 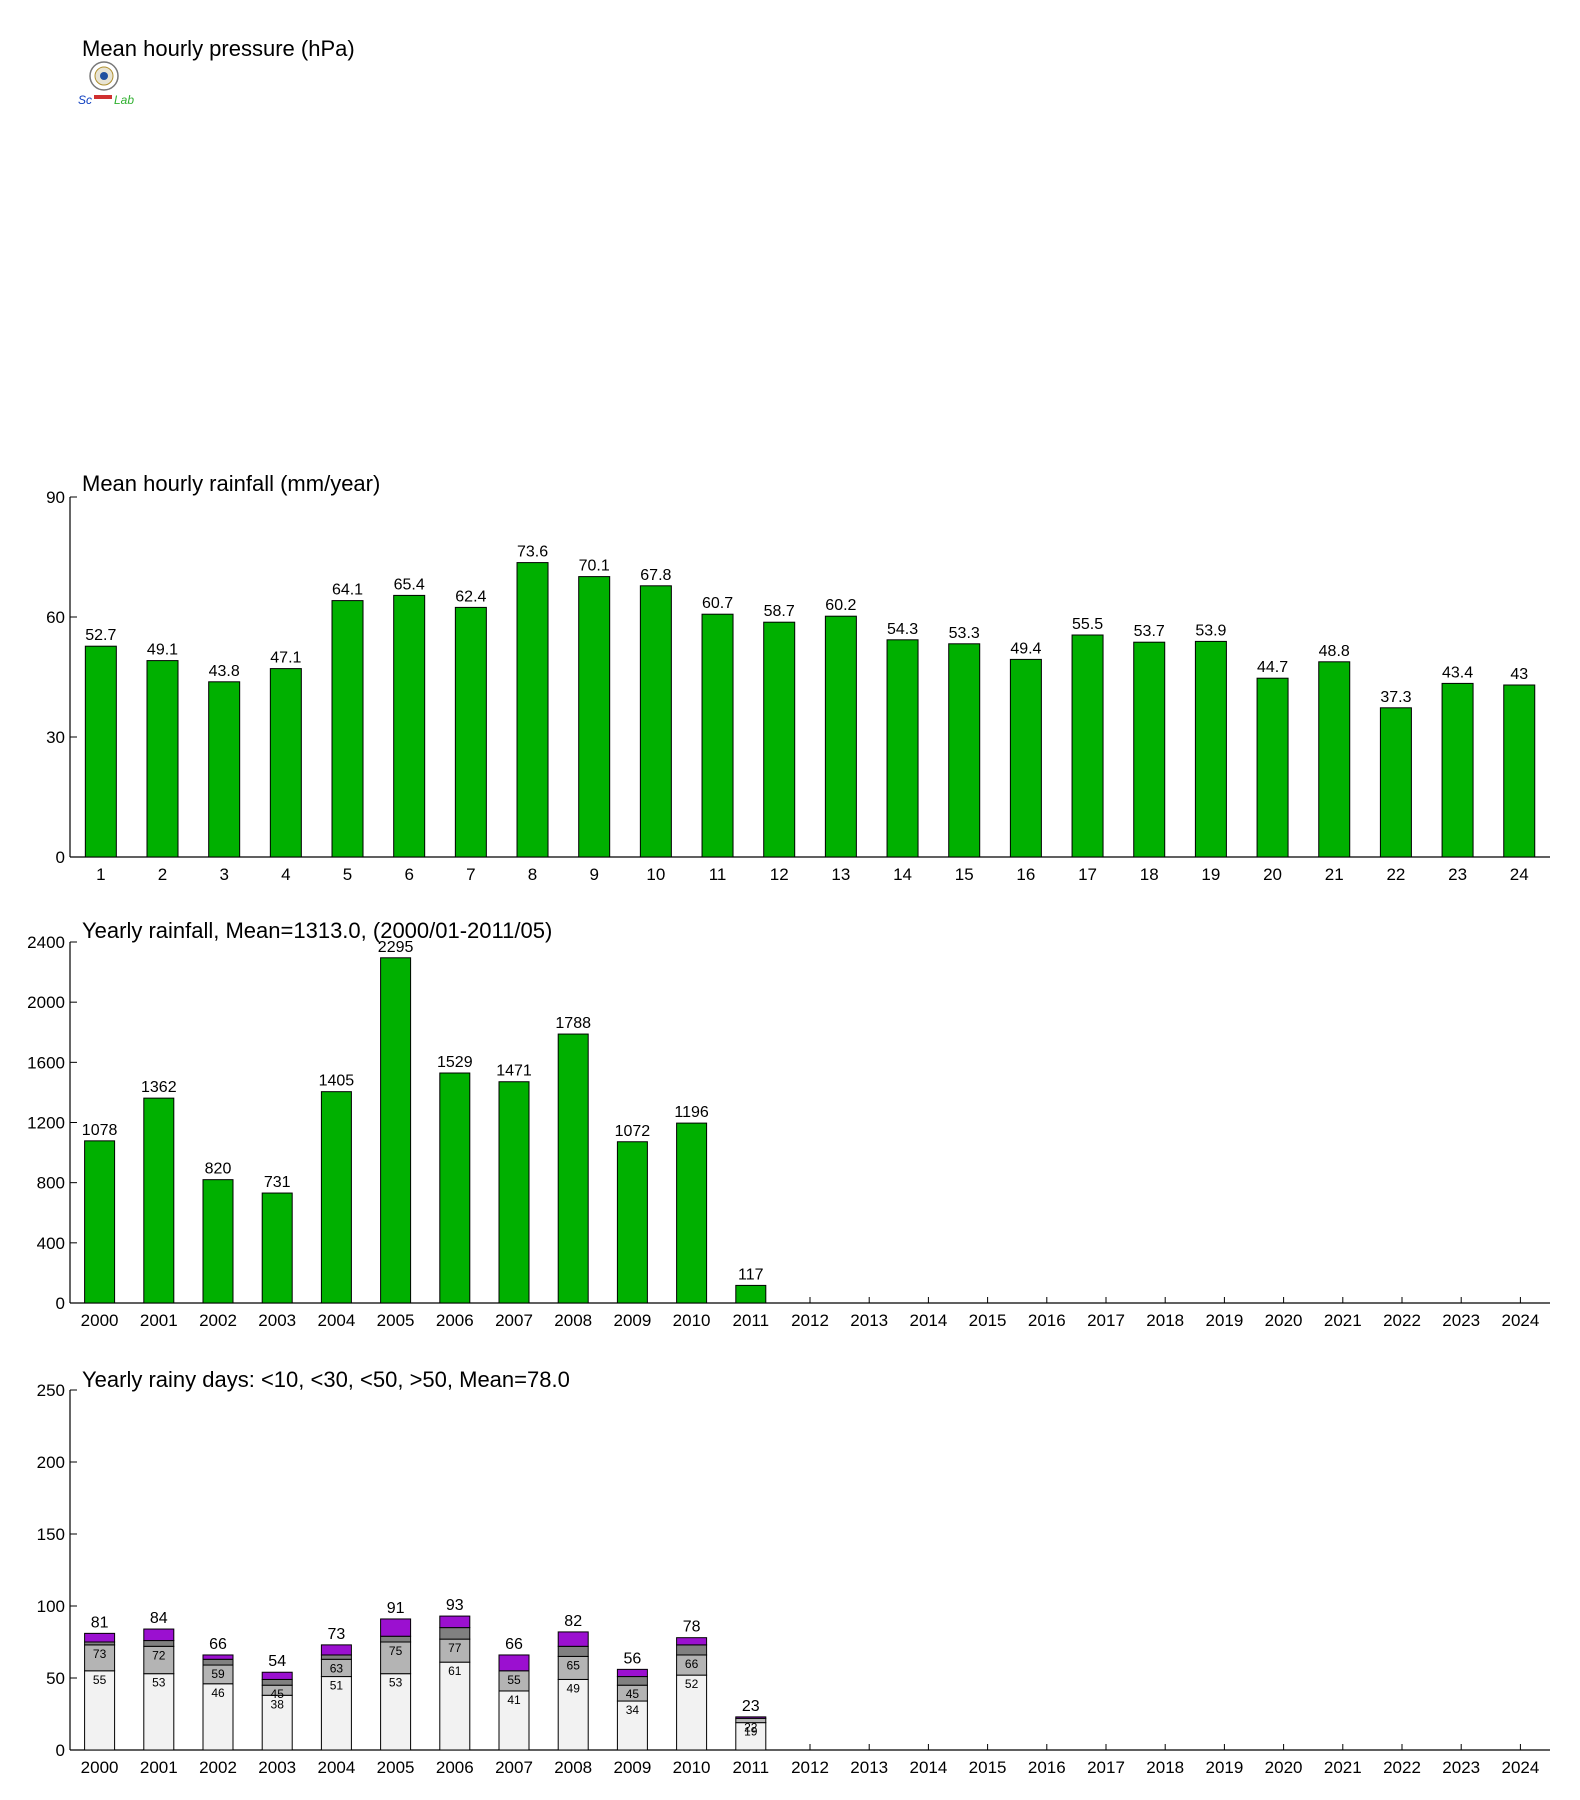 What do you see at coordinates (1457, 672) in the screenshot?
I see `hourly-rainfall-bar-label: 43.4` at bounding box center [1457, 672].